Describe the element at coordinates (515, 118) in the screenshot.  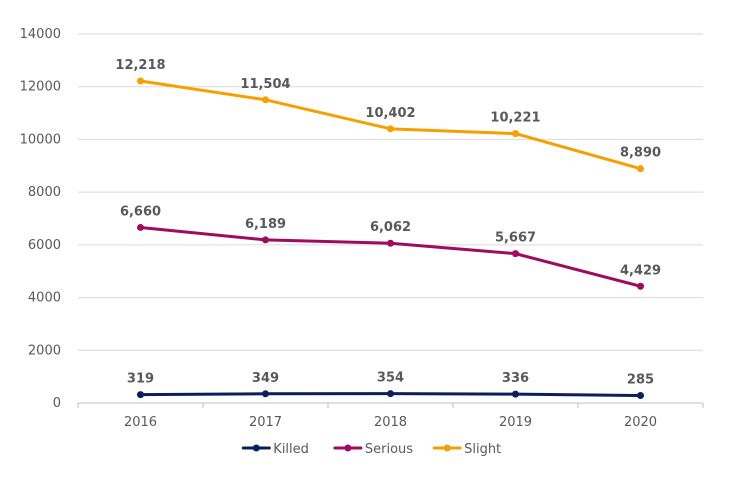
I see `data-label-slight: 10,221` at that location.